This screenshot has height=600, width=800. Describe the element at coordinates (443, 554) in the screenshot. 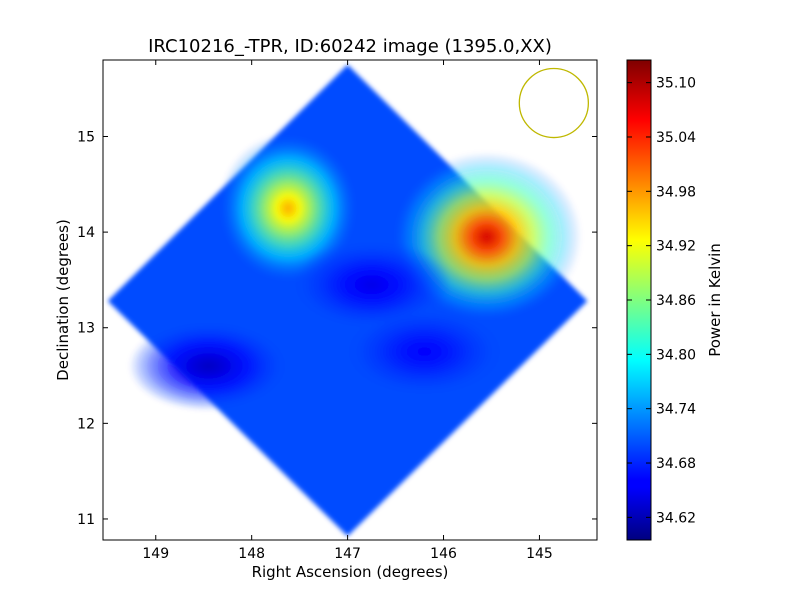

I see `x-tick-label: 146` at that location.